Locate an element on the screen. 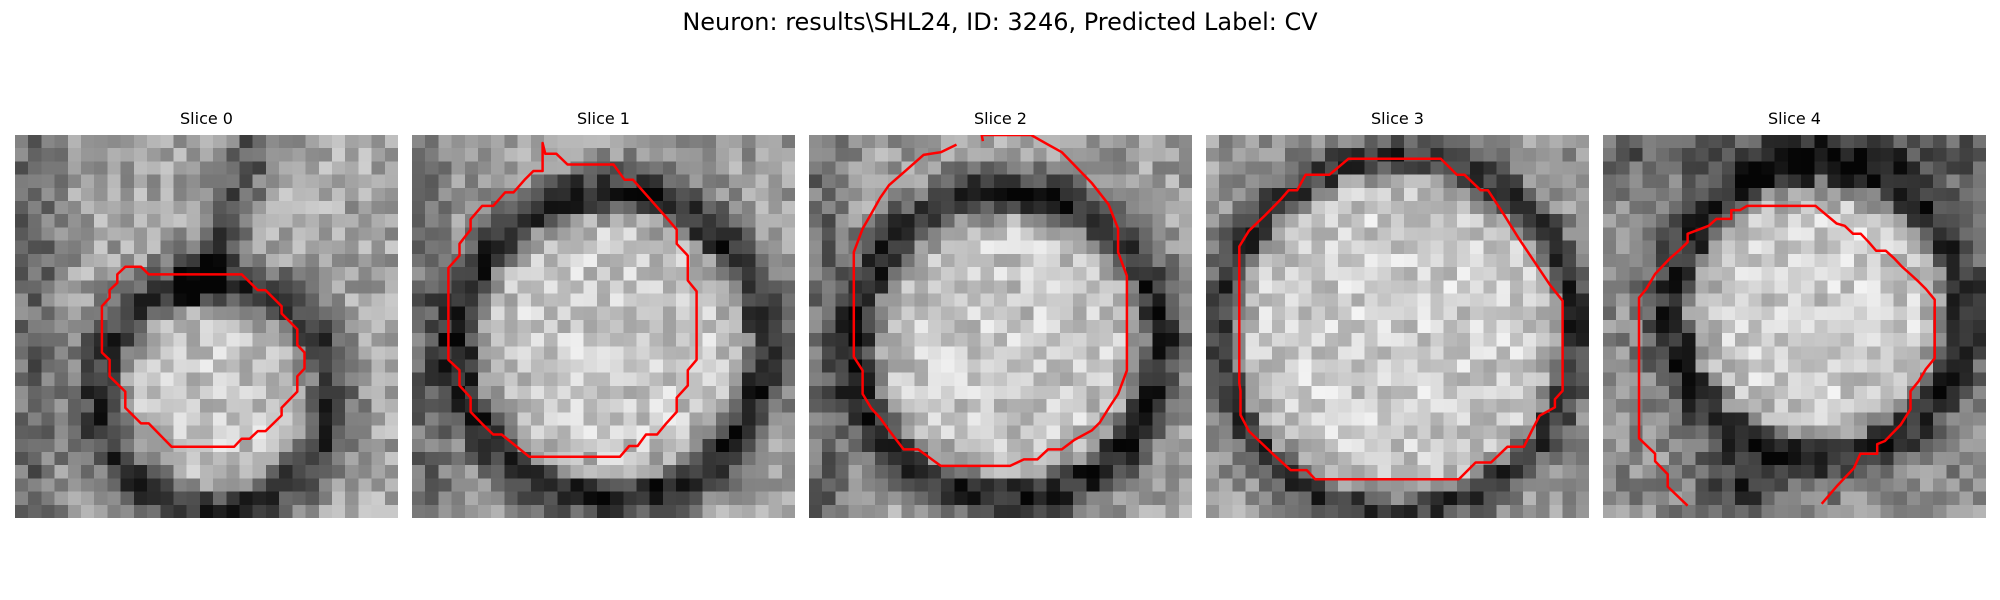 This screenshot has width=2000, height=600. slice-title: Slice 1 is located at coordinates (603, 118).